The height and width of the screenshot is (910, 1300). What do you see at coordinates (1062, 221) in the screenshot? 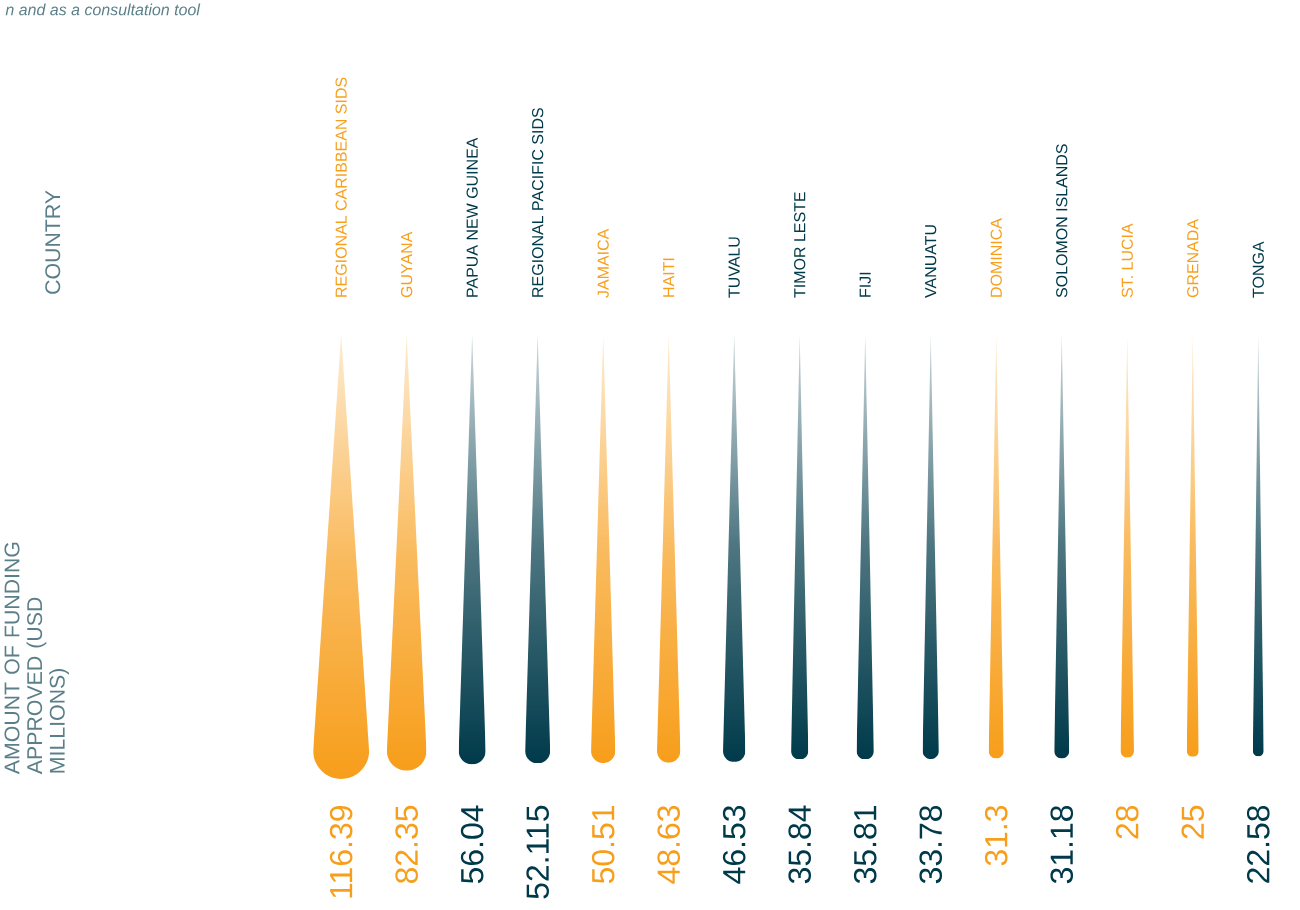
I see `category-label: SOLOMON ISLANDS` at bounding box center [1062, 221].